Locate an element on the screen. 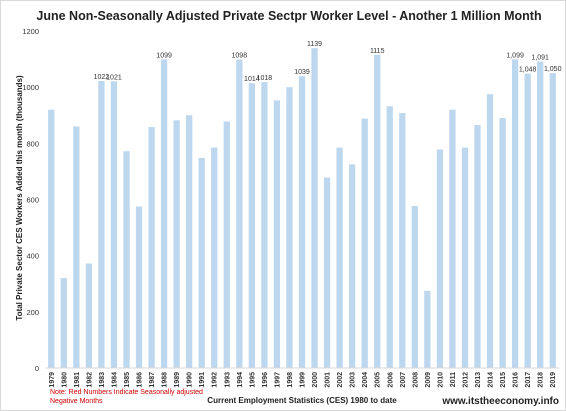 The height and width of the screenshot is (411, 566). bar-2017 is located at coordinates (527, 220).